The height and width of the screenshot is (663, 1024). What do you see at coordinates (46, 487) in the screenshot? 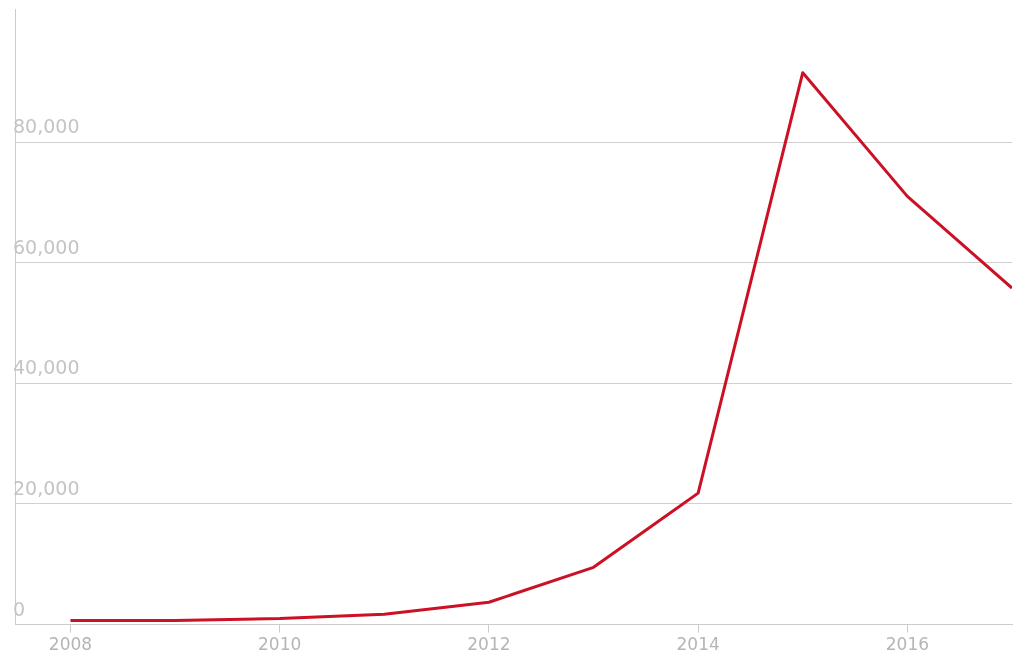
I see `y-tick-label: 20,000` at bounding box center [46, 487].